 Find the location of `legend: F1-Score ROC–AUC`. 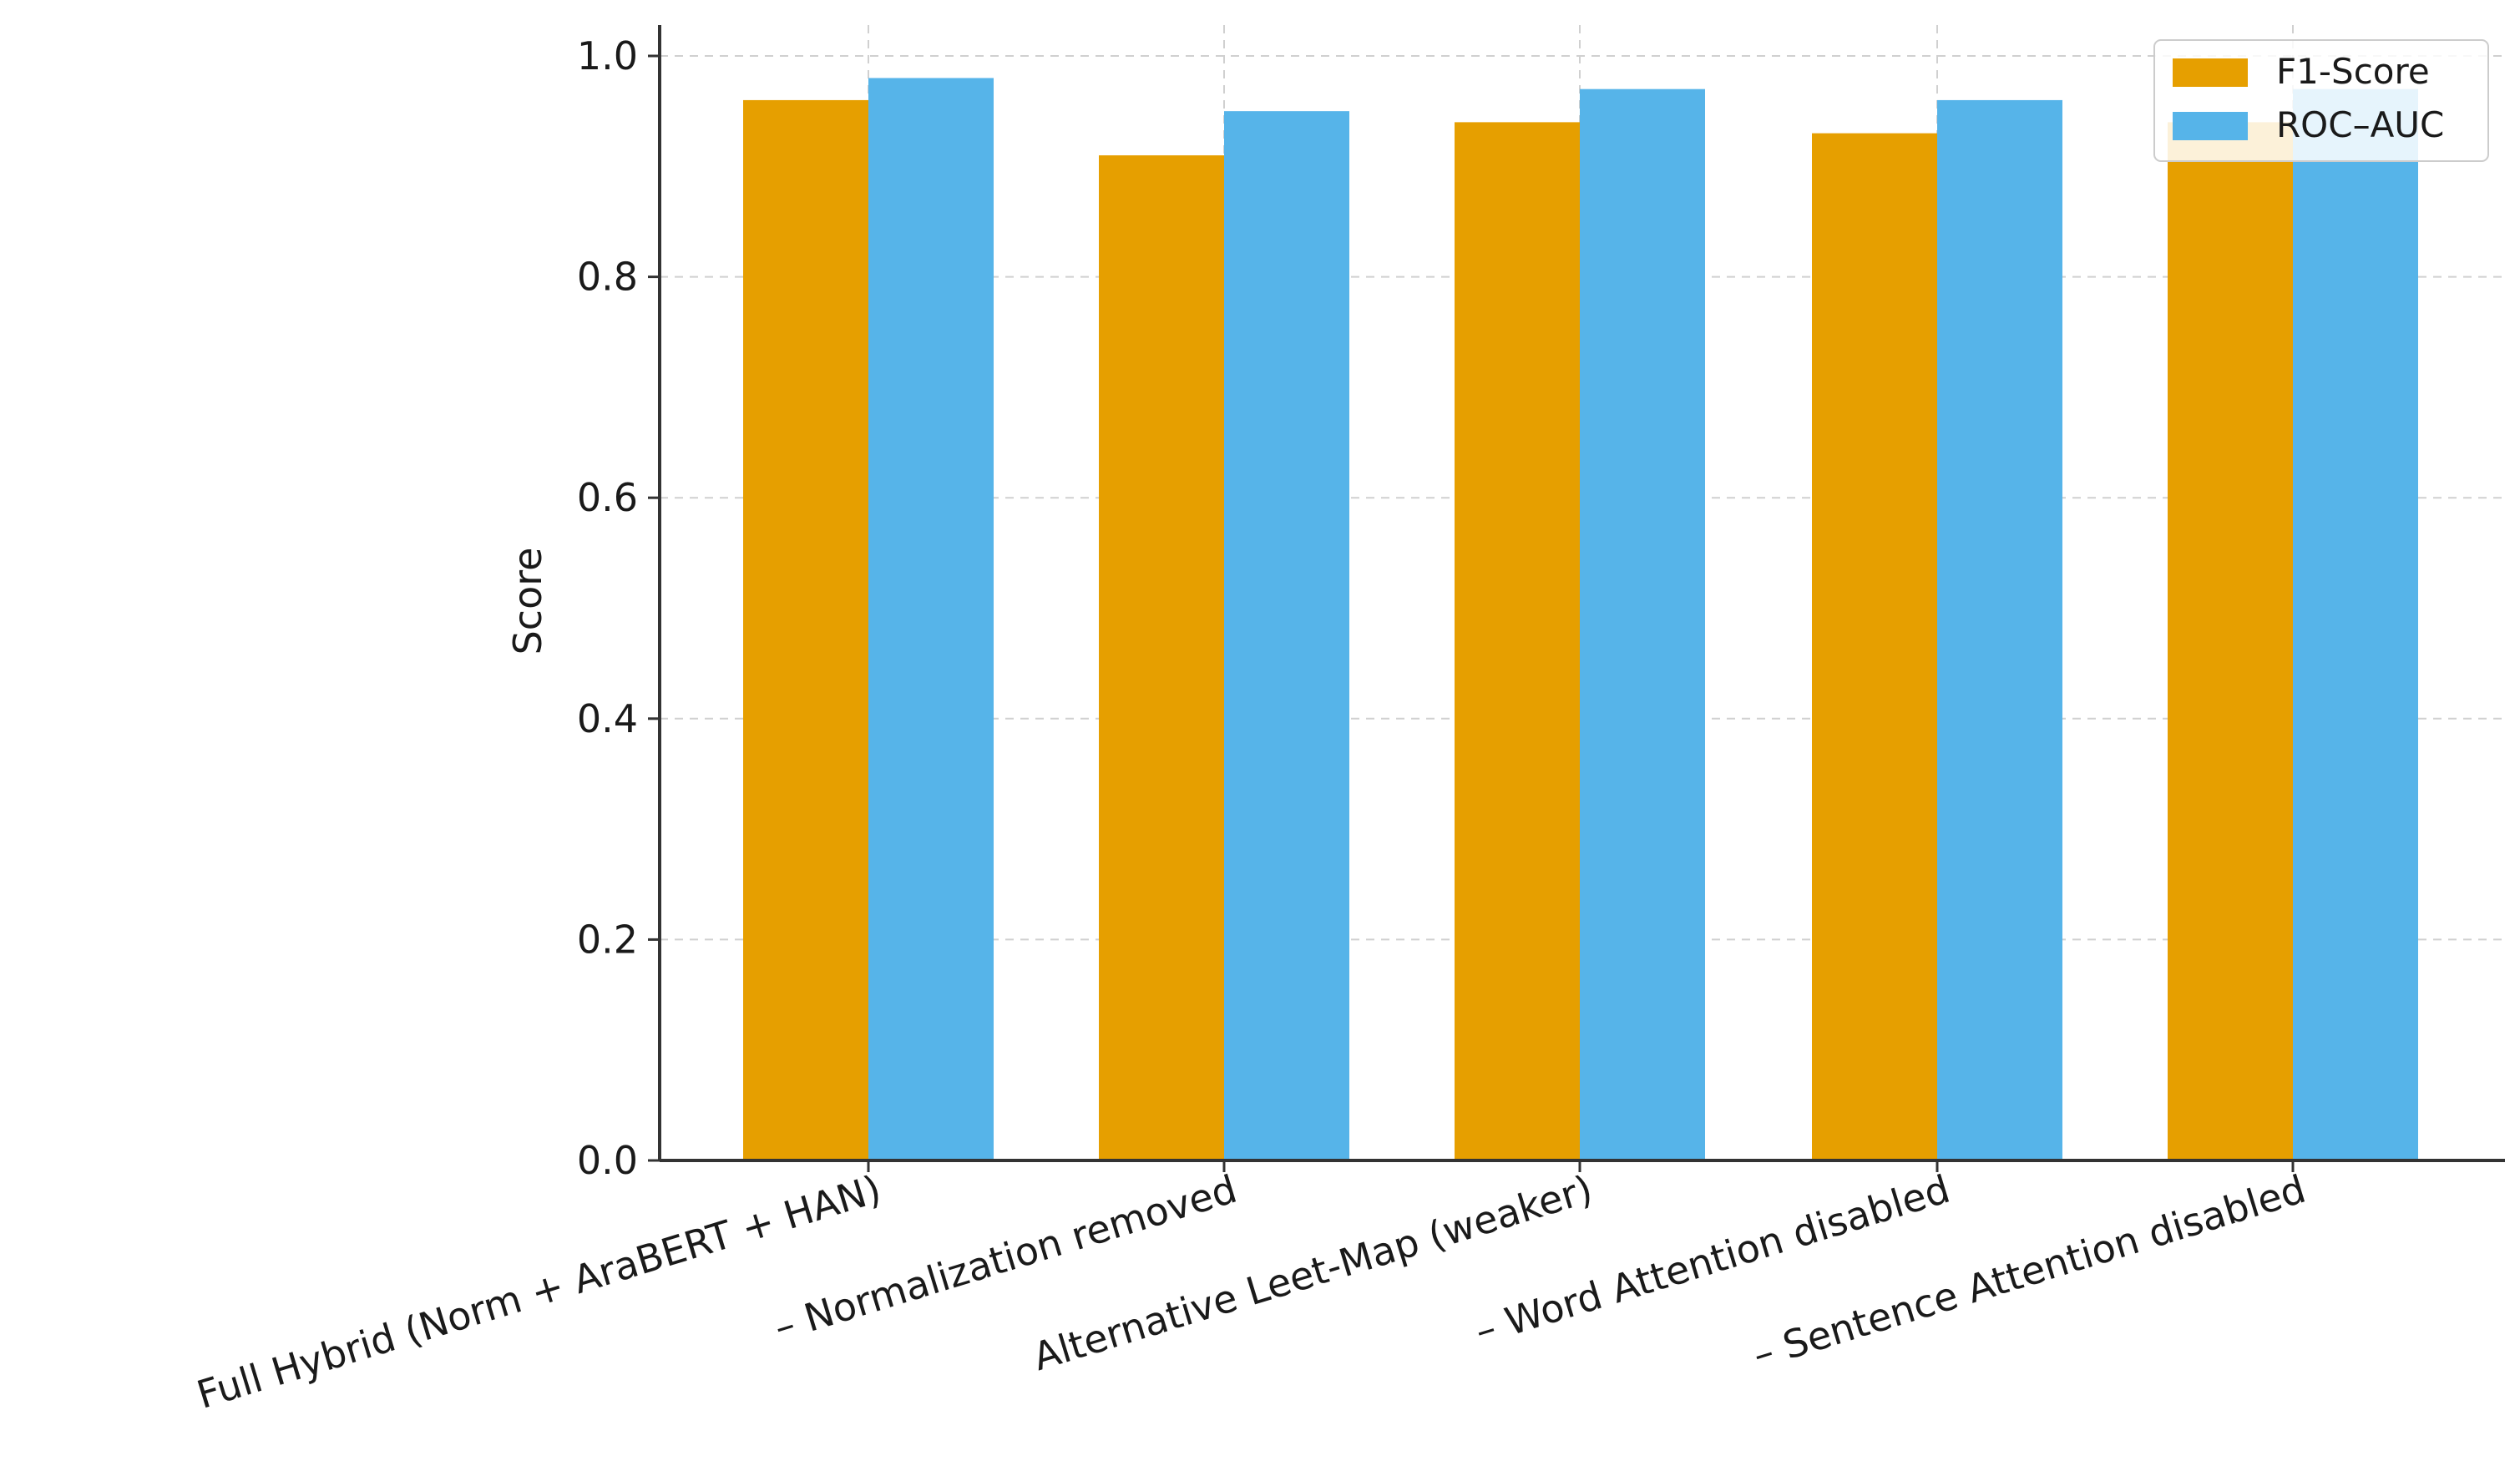

legend: F1-Score ROC–AUC is located at coordinates (2321, 100).